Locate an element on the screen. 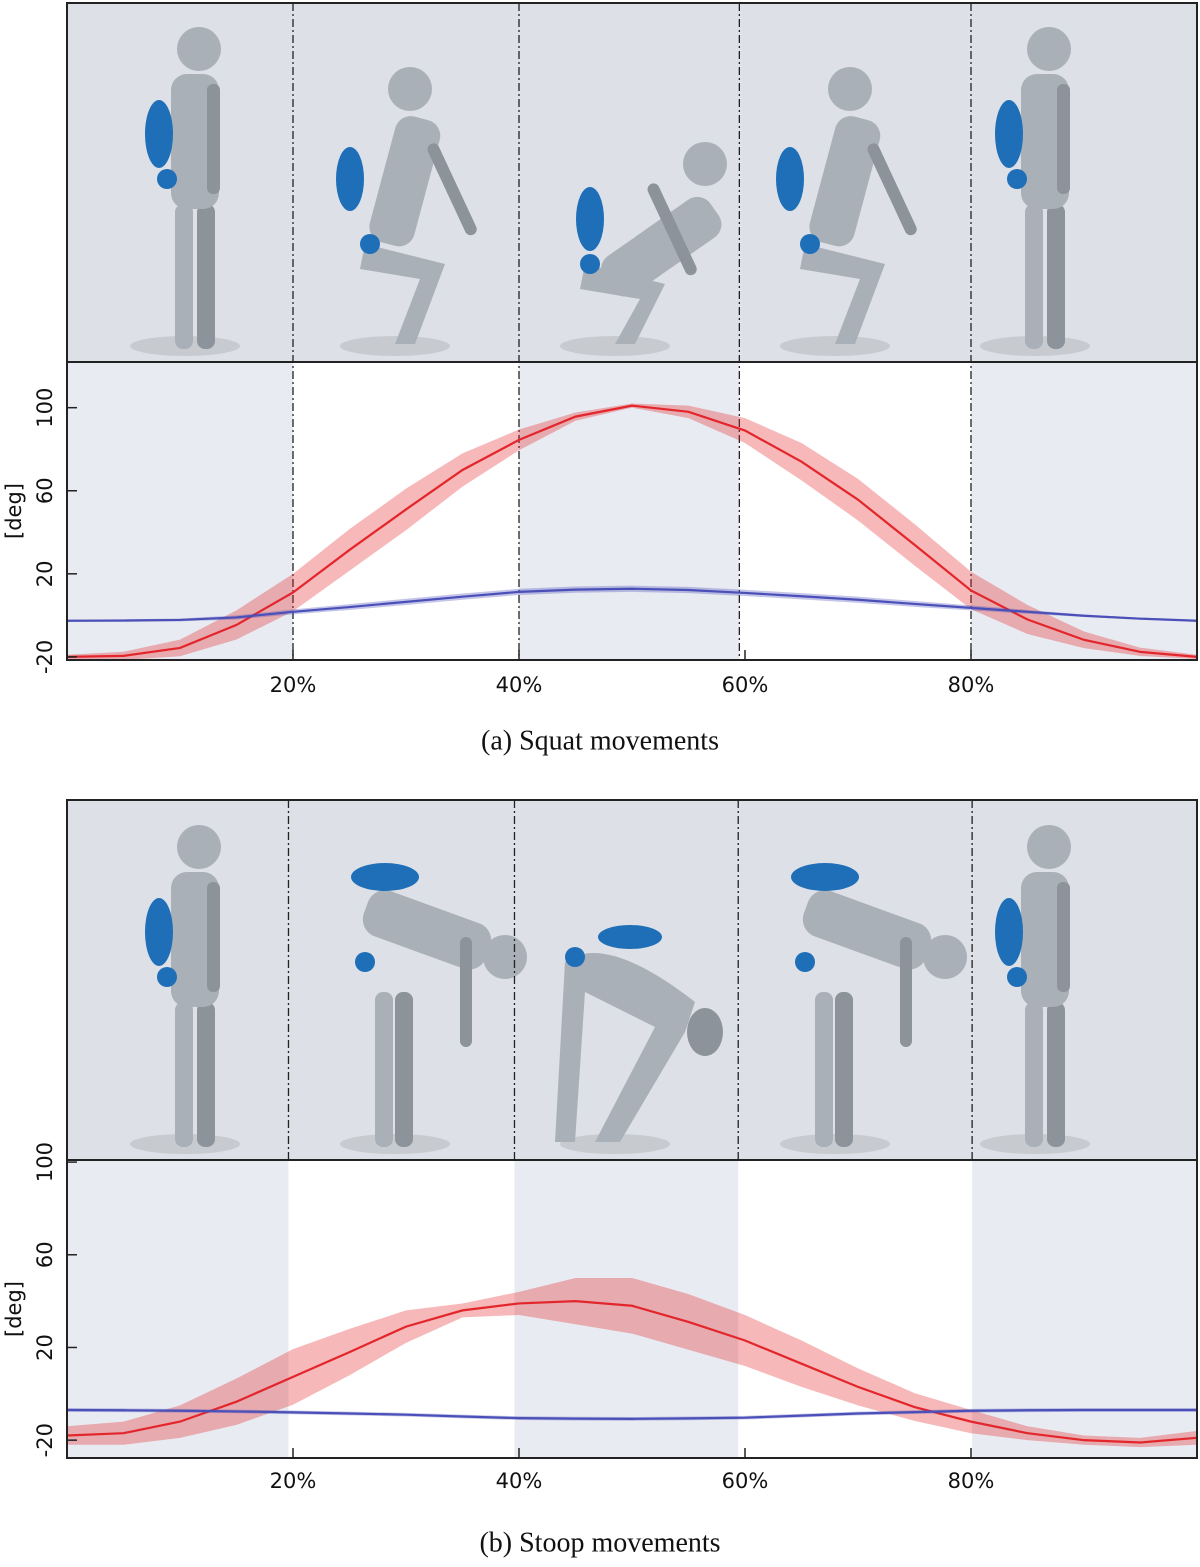 Image resolution: width=1200 pixels, height=1567 pixels. caption: (a) Squat movements is located at coordinates (600, 740).